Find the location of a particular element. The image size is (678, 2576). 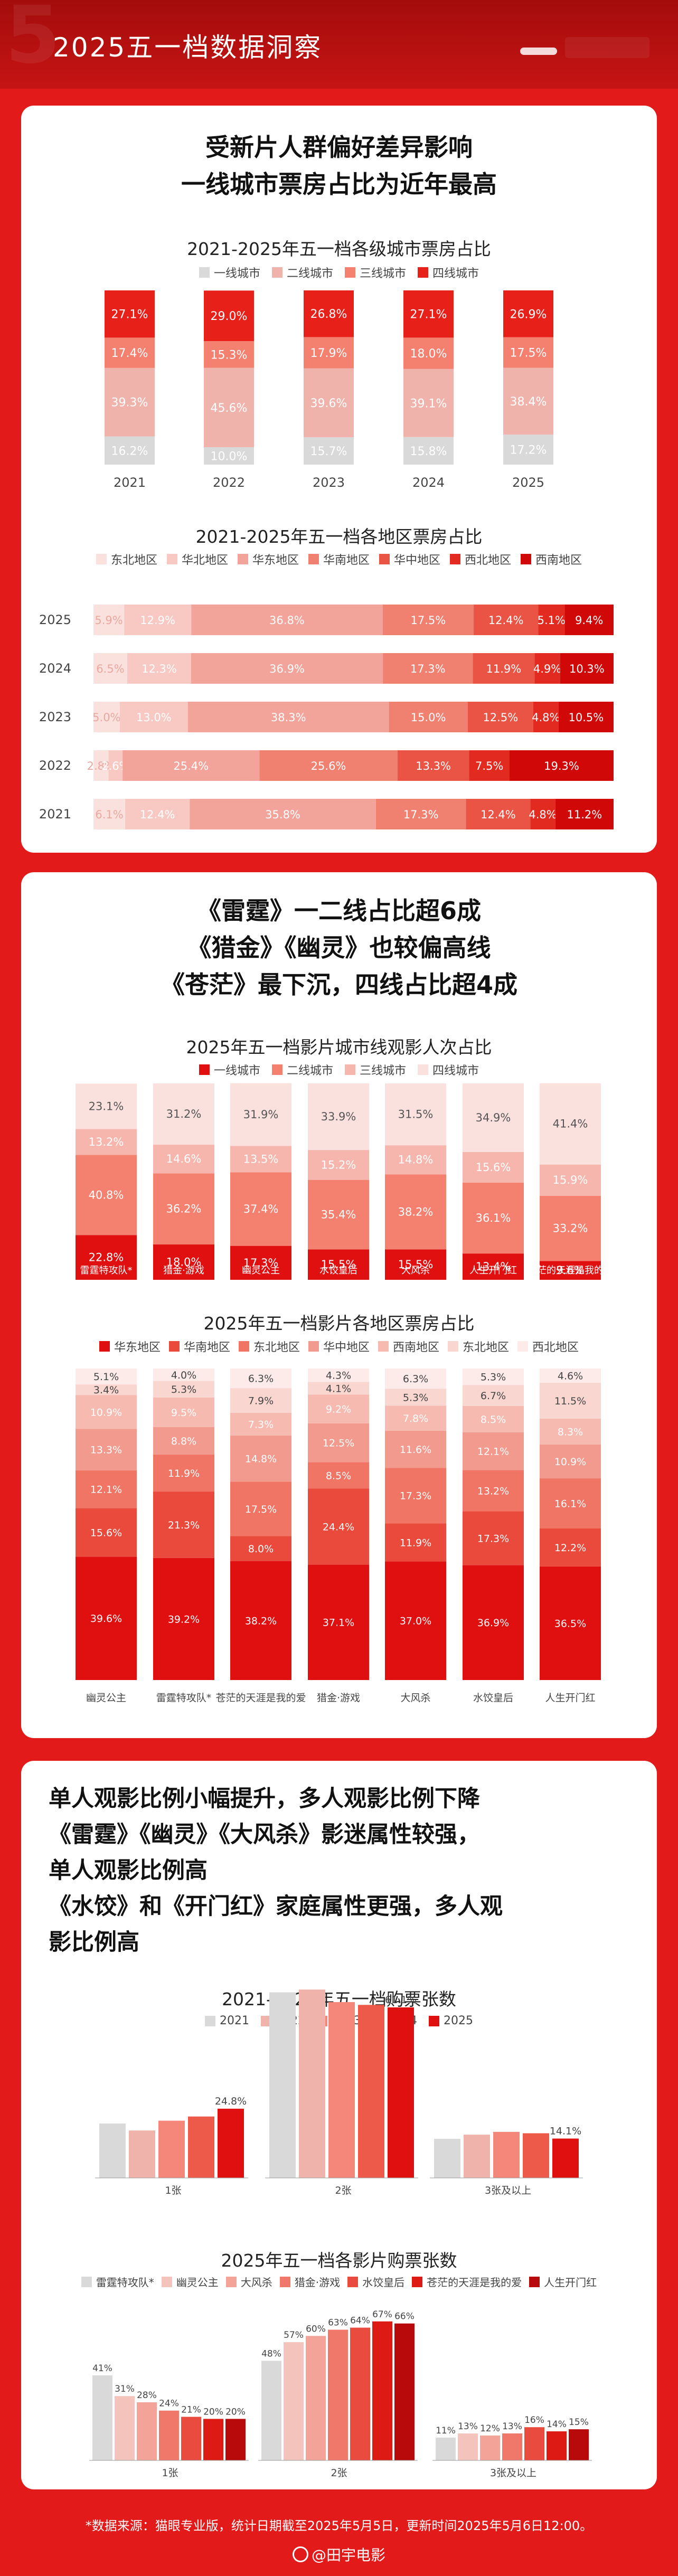

data-label: 35.4% is located at coordinates (338, 1214).